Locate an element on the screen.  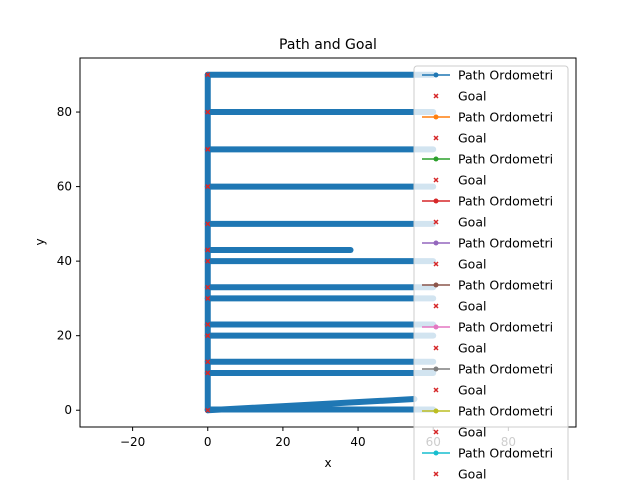
x-tick-label: −20 is located at coordinates (132, 442).